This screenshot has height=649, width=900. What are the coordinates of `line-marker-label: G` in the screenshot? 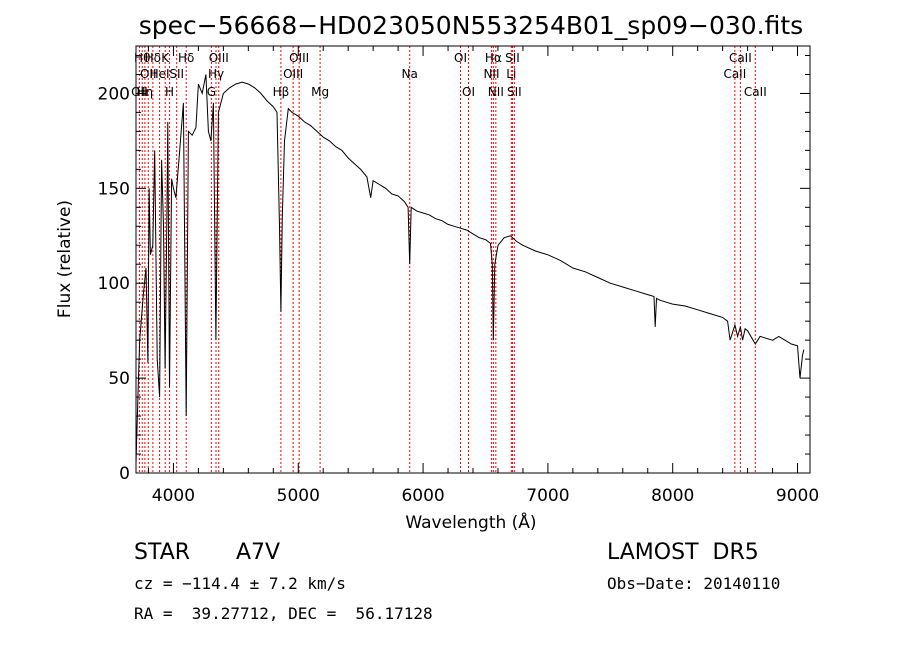 It's located at (211, 92).